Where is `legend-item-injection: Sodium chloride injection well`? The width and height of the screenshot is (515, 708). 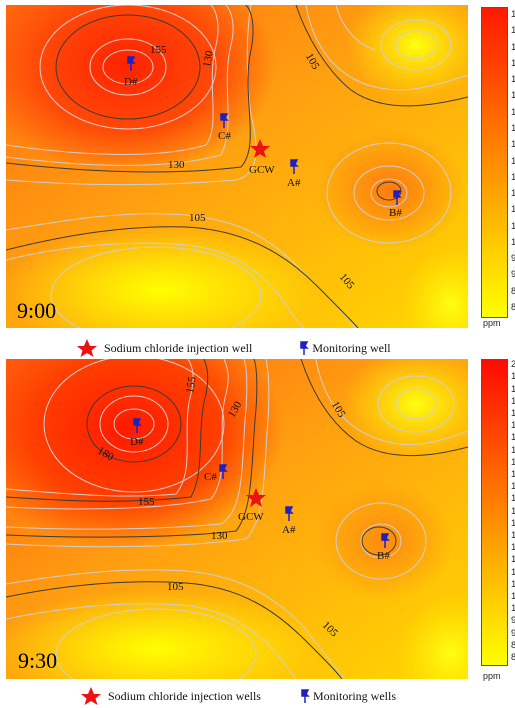 legend-item-injection: Sodium chloride injection well is located at coordinates (164, 348).